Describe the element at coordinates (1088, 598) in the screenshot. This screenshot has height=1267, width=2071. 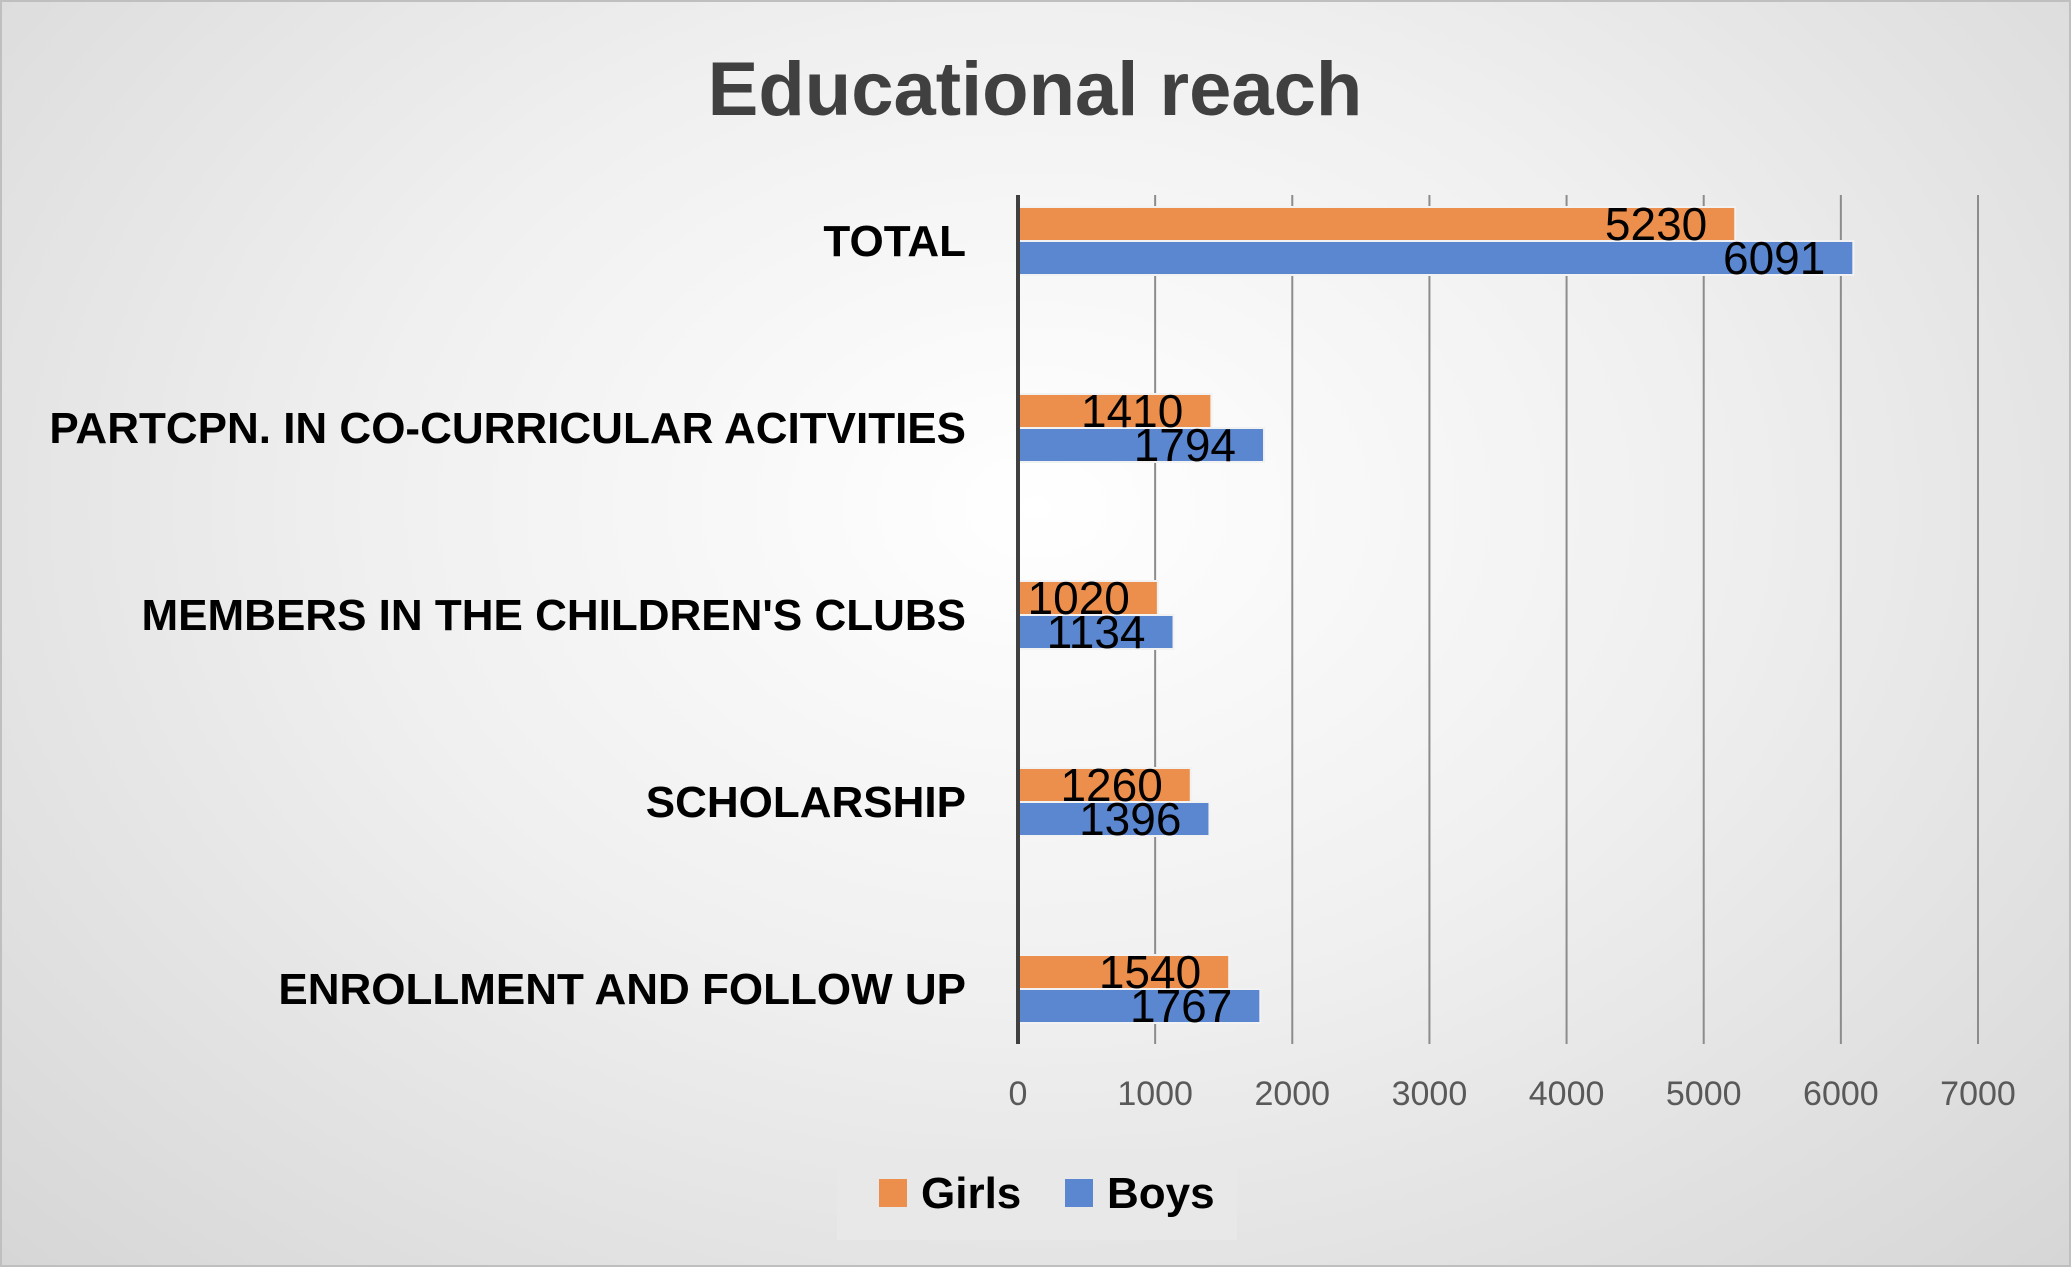
I see `bar-girls-members-in-the-children-s-clubs` at that location.